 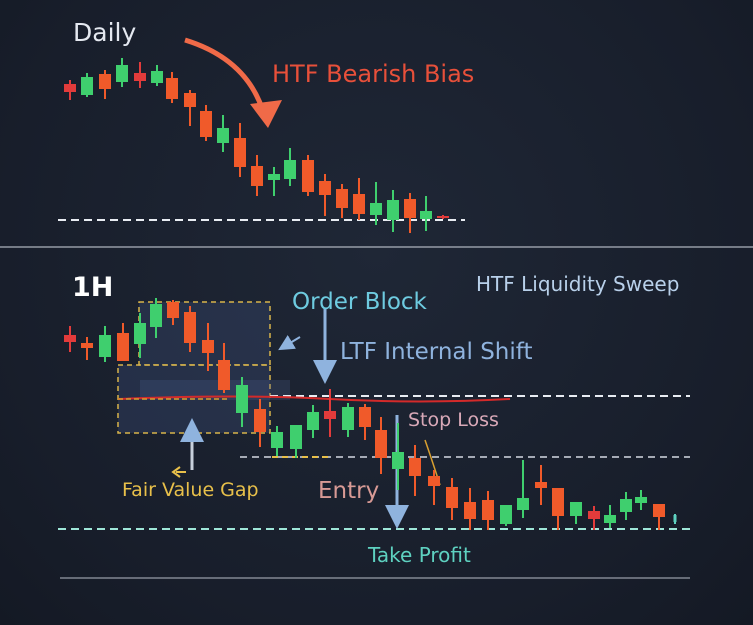 I want to click on order-block-label: Order Block, so click(x=359, y=302).